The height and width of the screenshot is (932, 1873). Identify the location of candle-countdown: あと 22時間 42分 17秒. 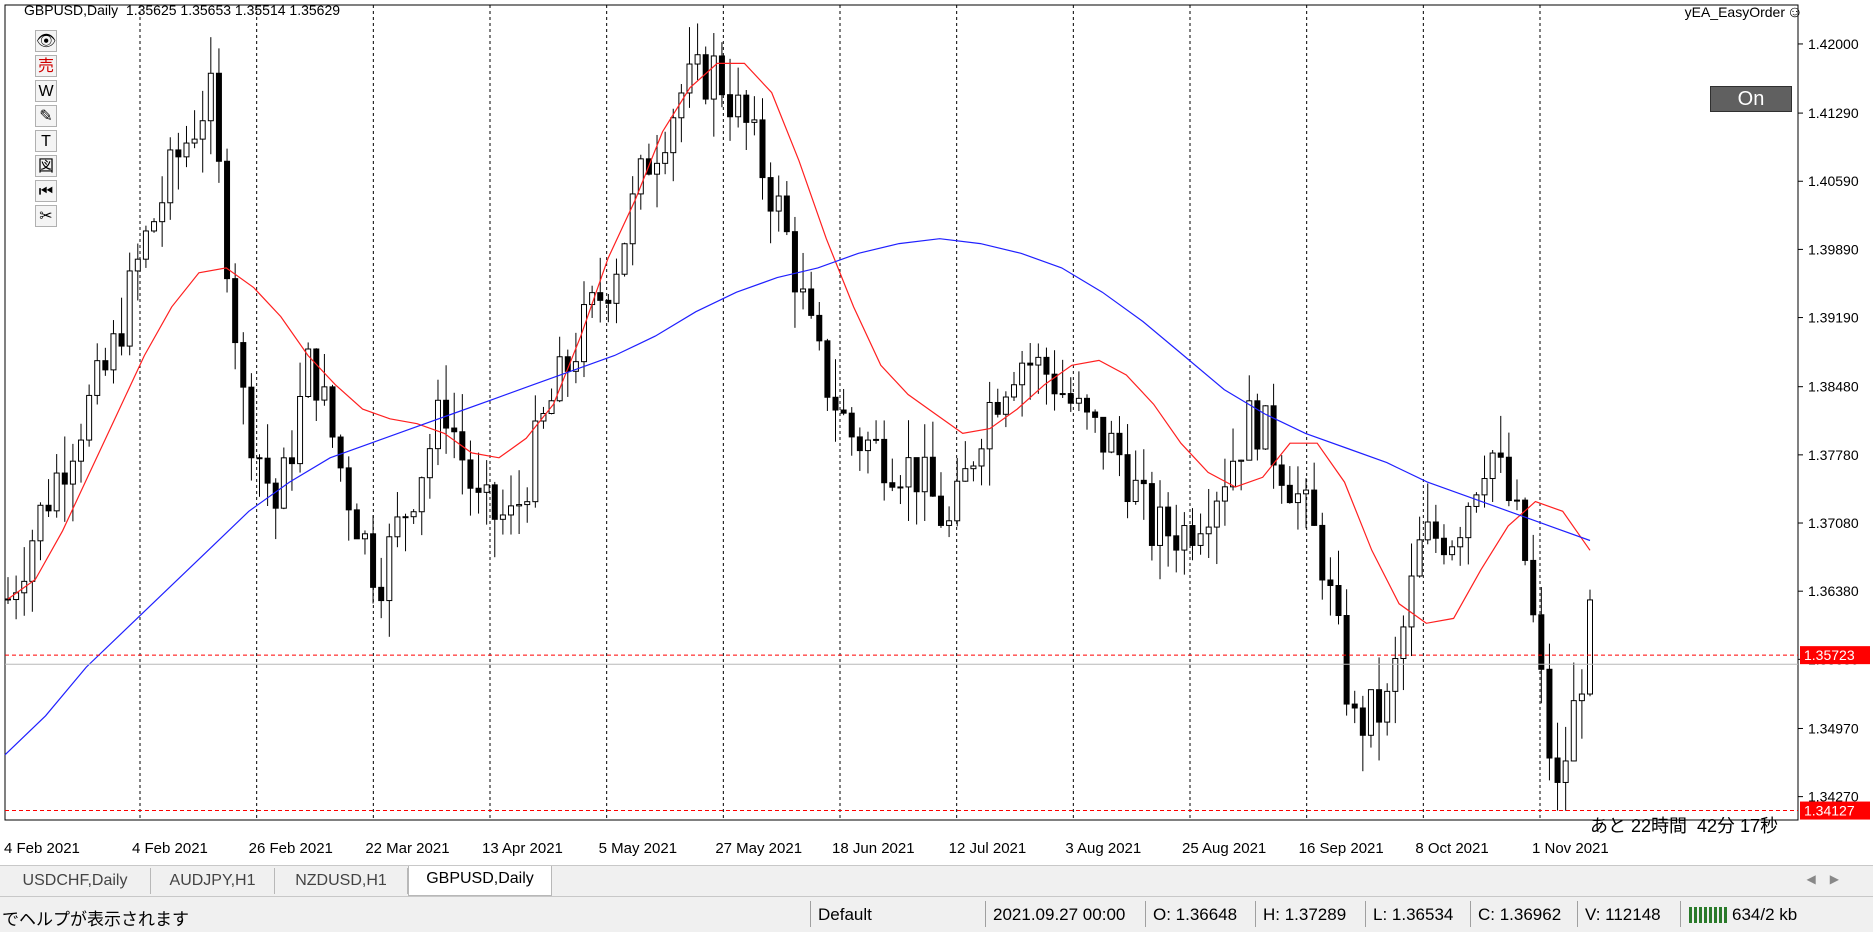
(1684, 826).